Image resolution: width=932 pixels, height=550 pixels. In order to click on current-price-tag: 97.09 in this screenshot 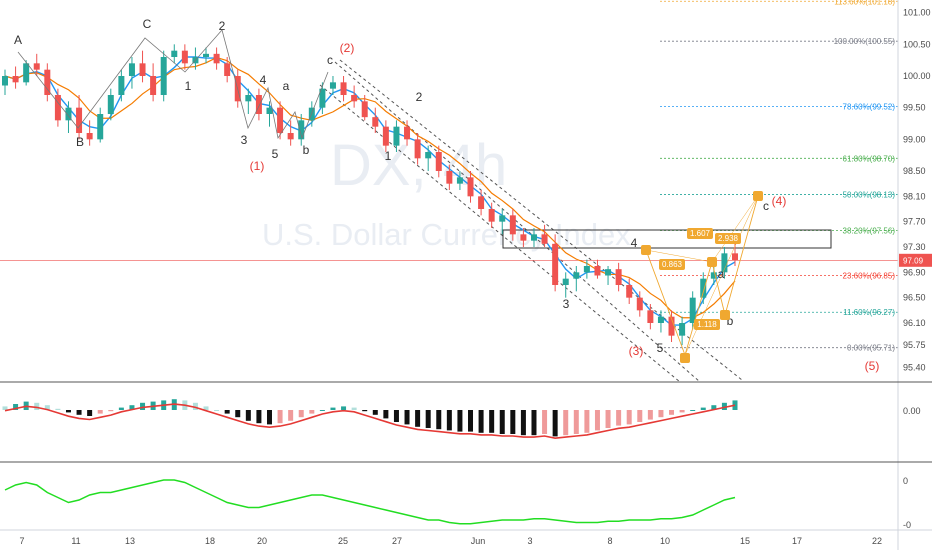, I will do `click(915, 260)`.